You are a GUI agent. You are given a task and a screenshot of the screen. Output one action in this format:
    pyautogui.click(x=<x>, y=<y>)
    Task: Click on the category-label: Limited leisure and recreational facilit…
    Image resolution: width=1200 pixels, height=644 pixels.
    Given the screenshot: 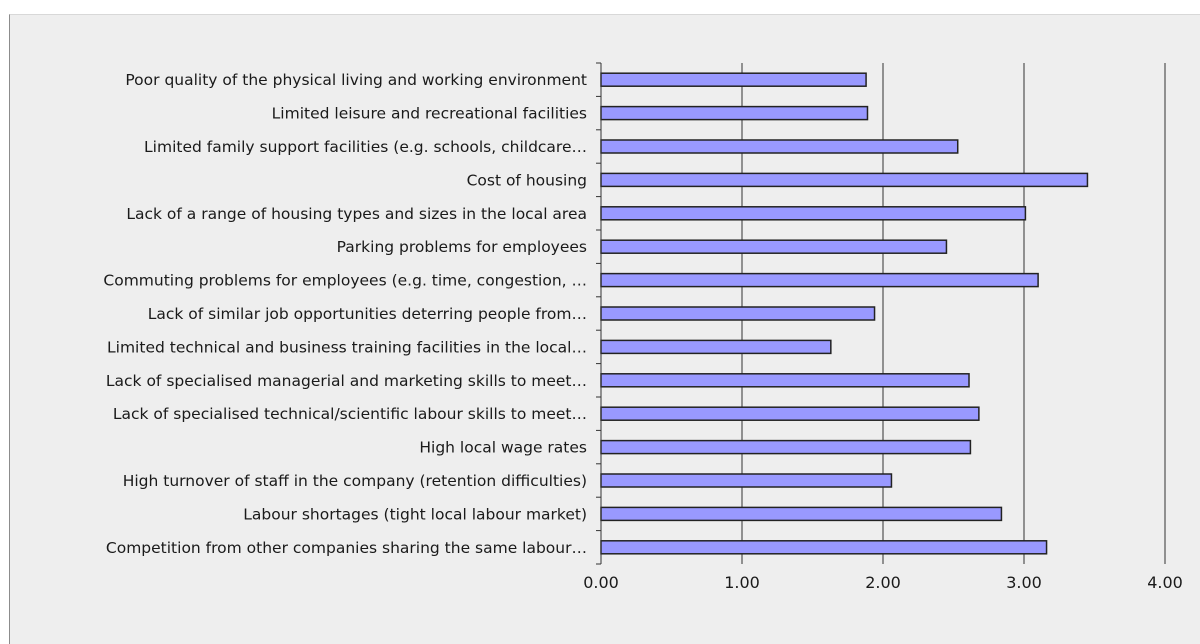 What is the action you would take?
    pyautogui.click(x=429, y=114)
    